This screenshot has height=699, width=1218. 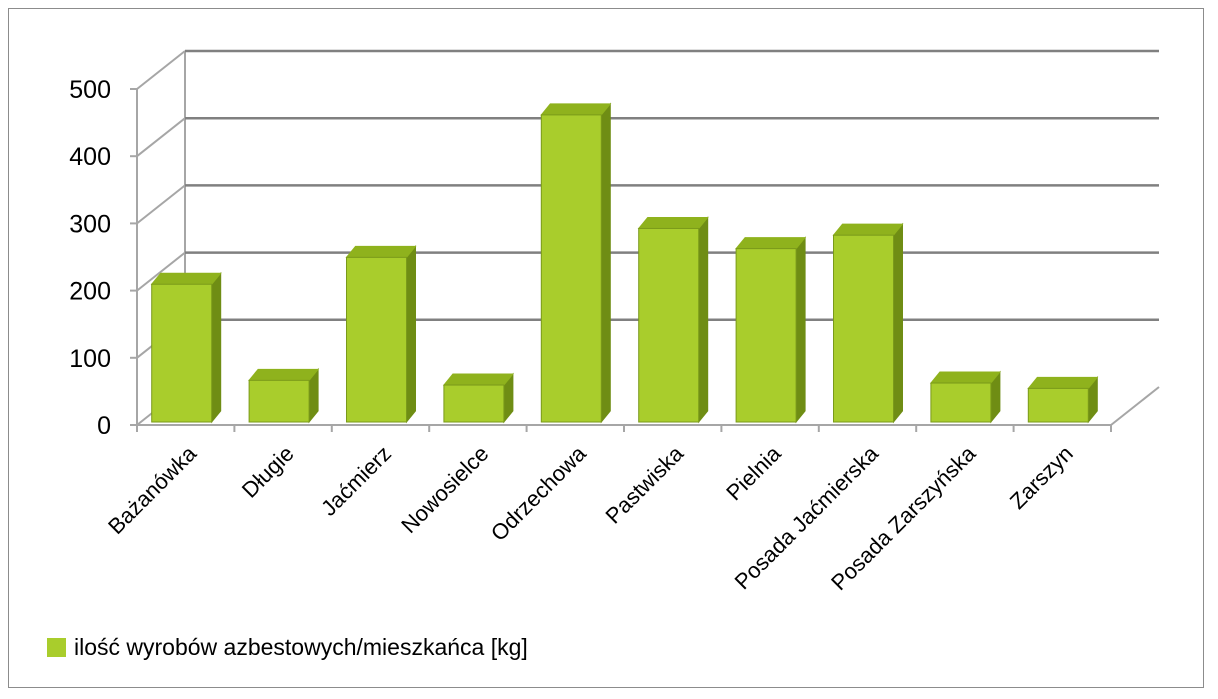 What do you see at coordinates (104, 426) in the screenshot?
I see `y-tick-label: 0` at bounding box center [104, 426].